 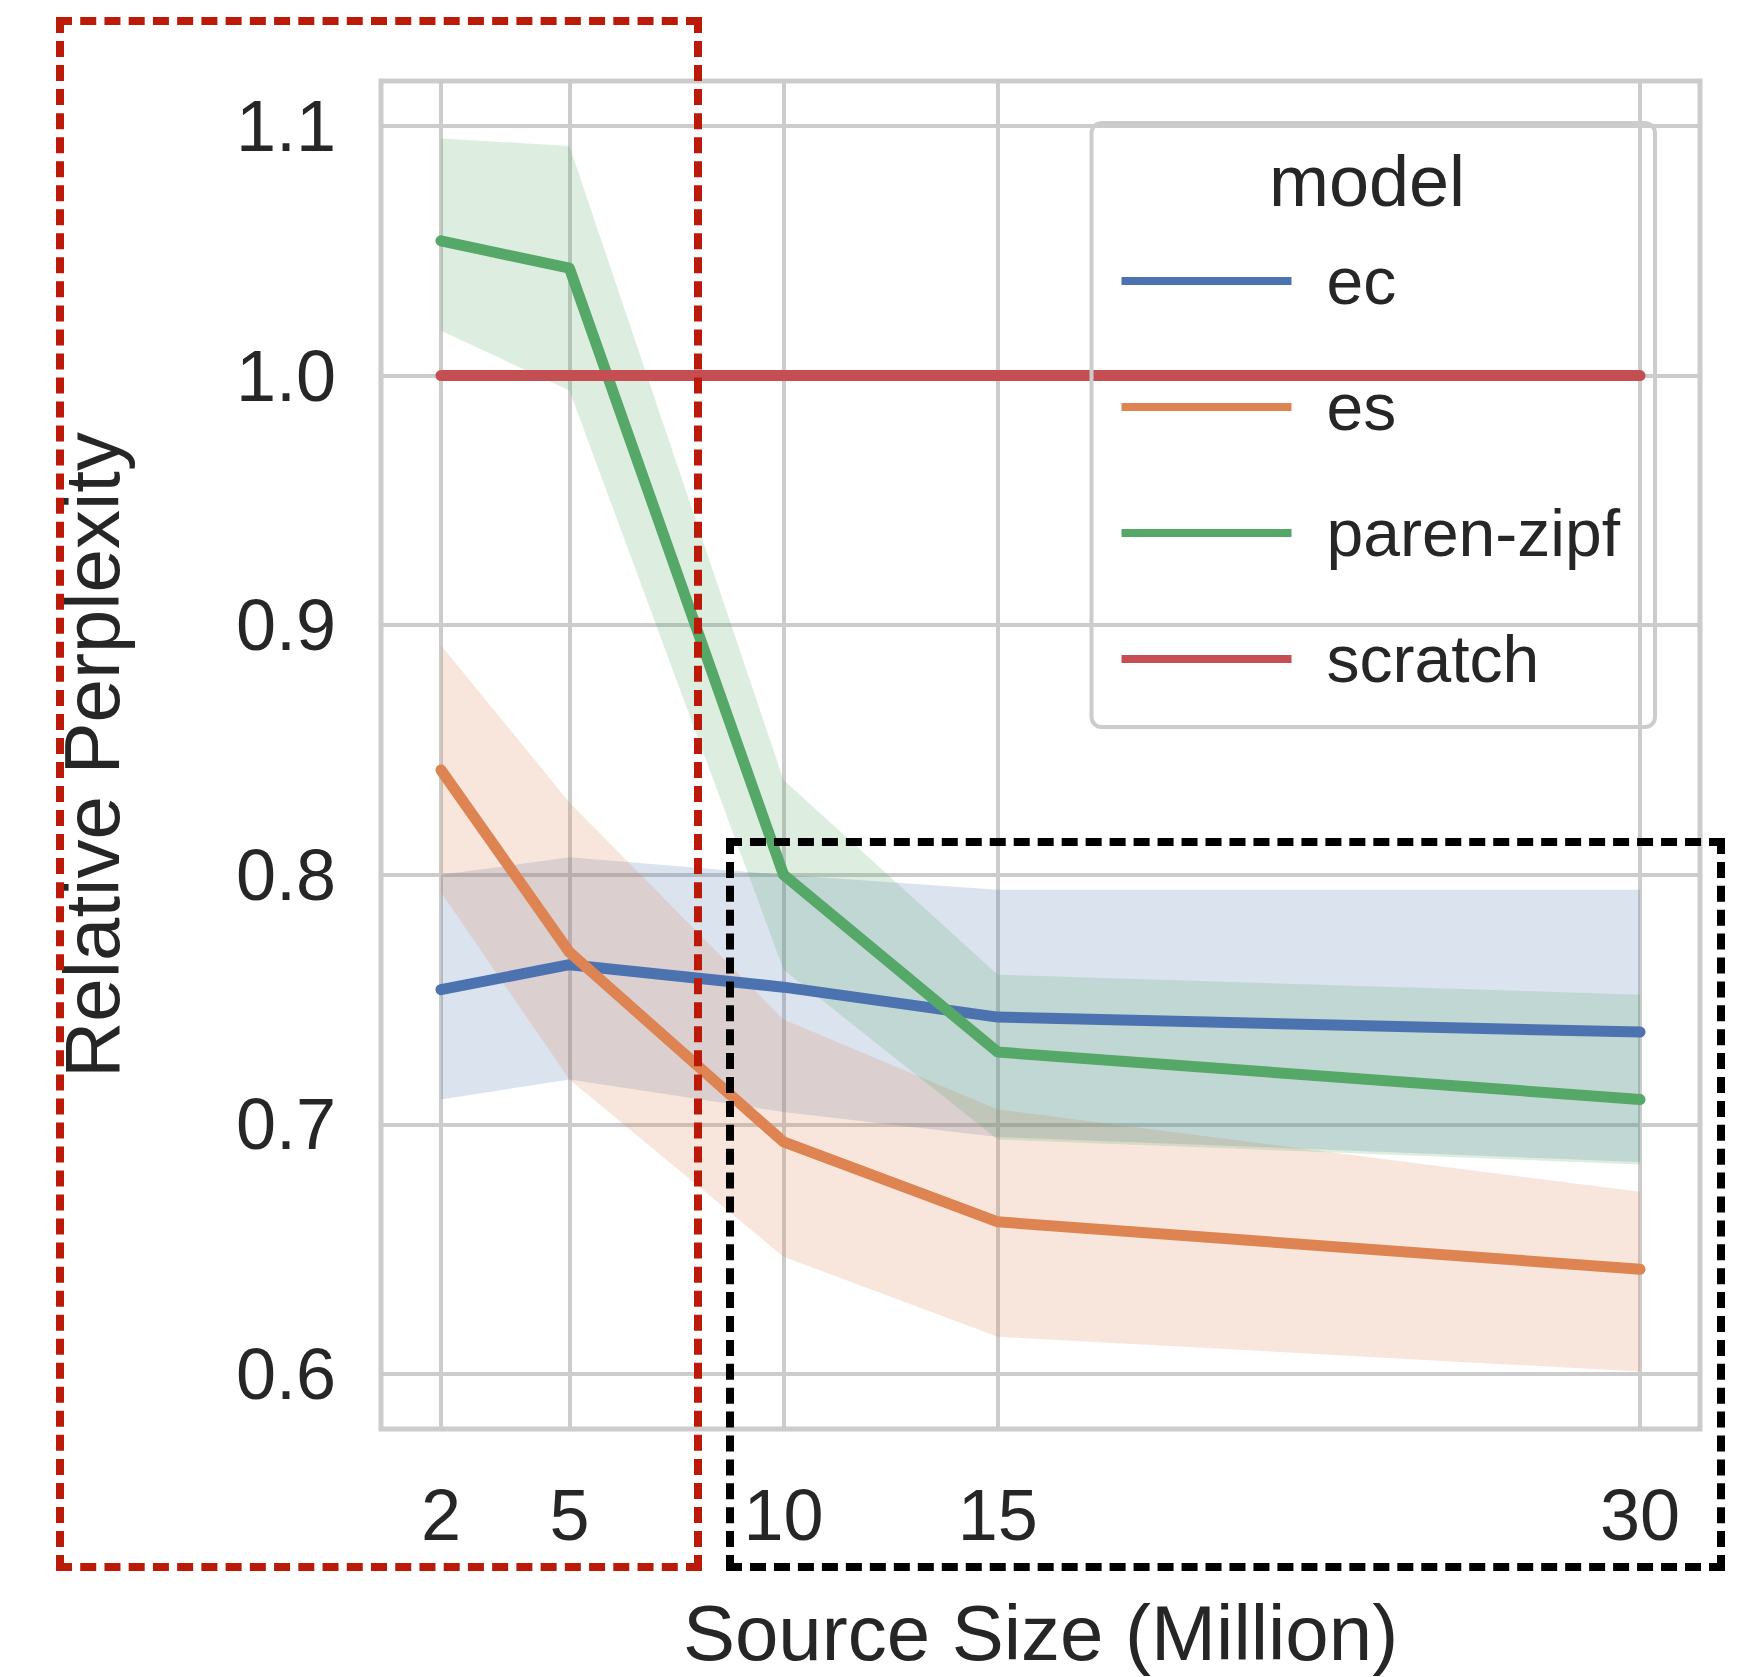 What do you see at coordinates (1473, 533) in the screenshot?
I see `legend-label: paren-zipf` at bounding box center [1473, 533].